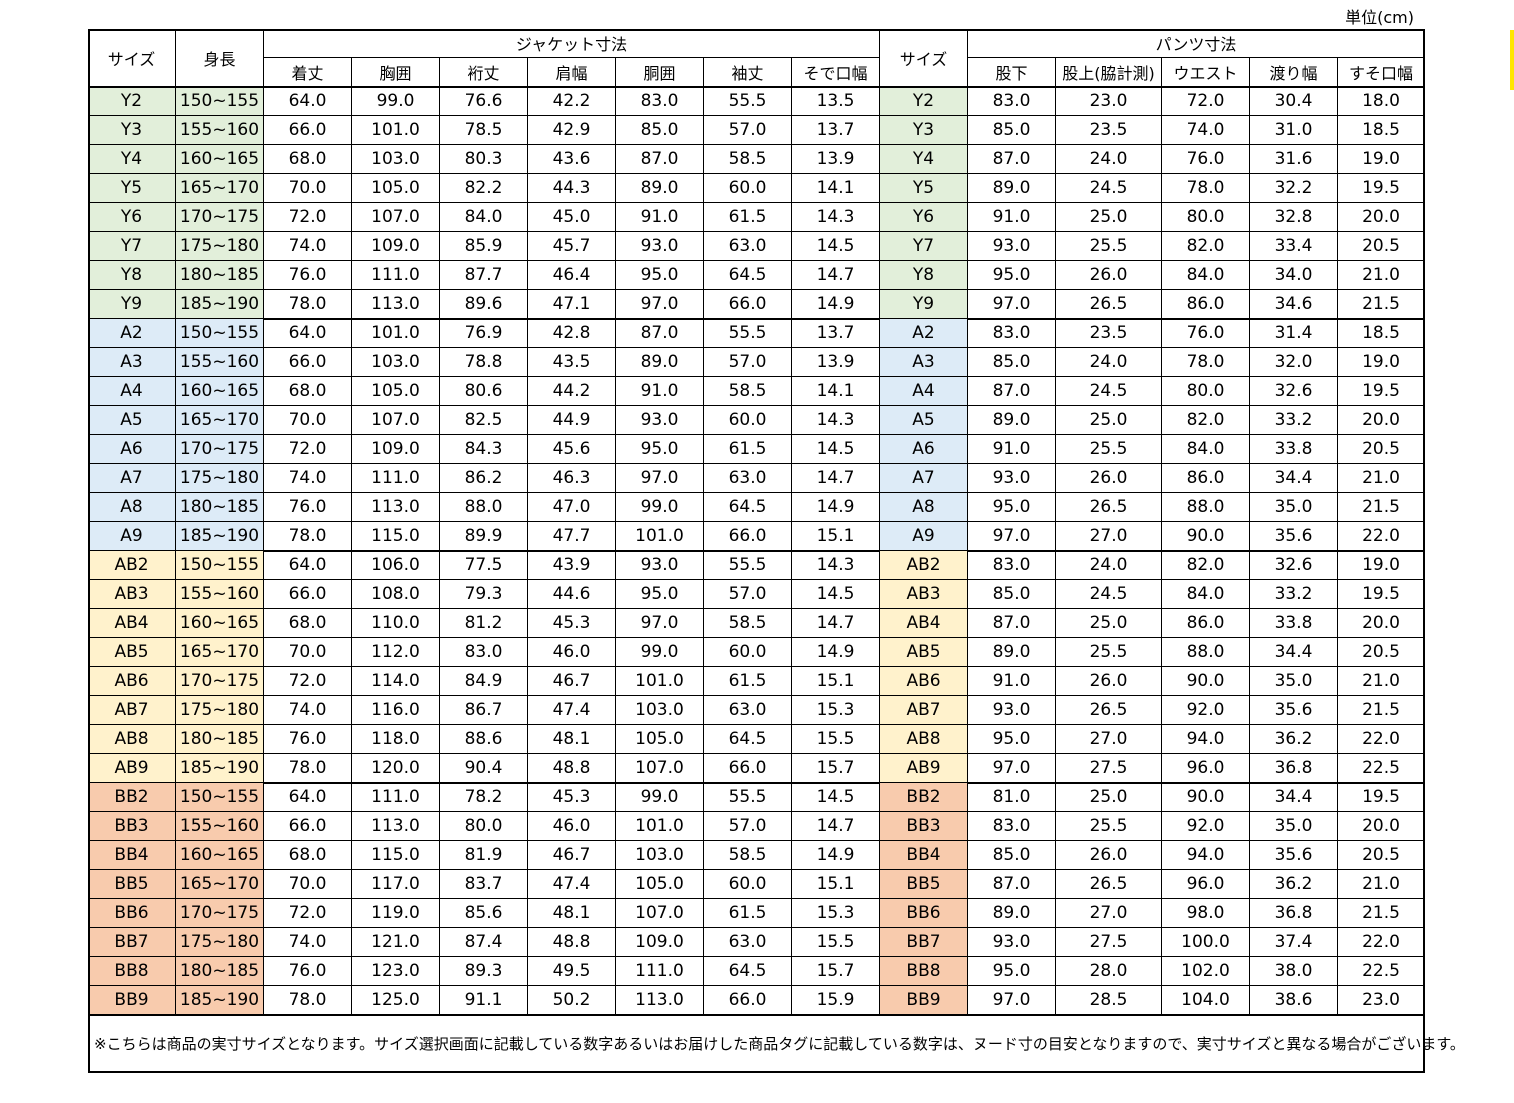 This screenshot has width=1514, height=1103. What do you see at coordinates (836, 275) in the screenshot?
I see `value-cell: 14.7` at bounding box center [836, 275].